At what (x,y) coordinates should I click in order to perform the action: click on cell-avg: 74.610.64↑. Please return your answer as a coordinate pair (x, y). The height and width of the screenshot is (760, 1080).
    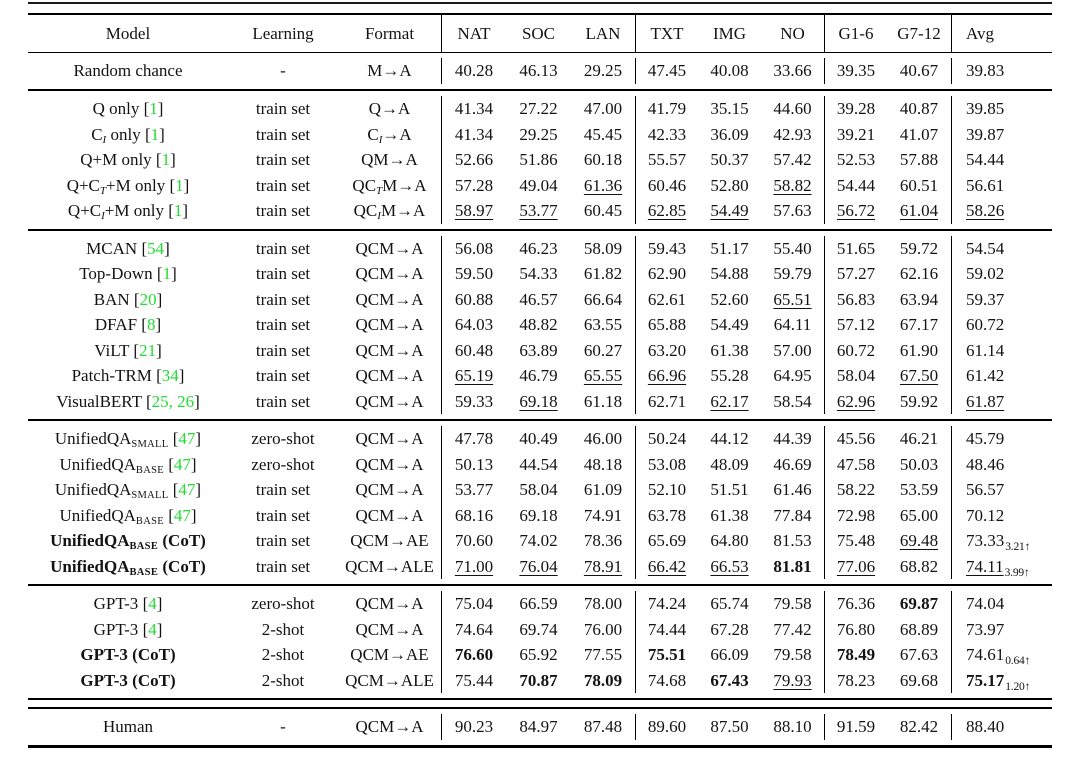
    Looking at the image, I should click on (1001, 655).